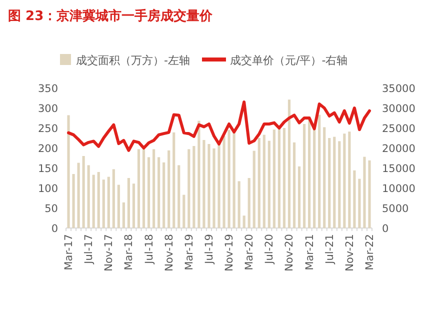 This screenshot has width=432, height=336. What do you see at coordinates (290, 253) in the screenshot?
I see `x-tick-label: Nov-20` at bounding box center [290, 253].